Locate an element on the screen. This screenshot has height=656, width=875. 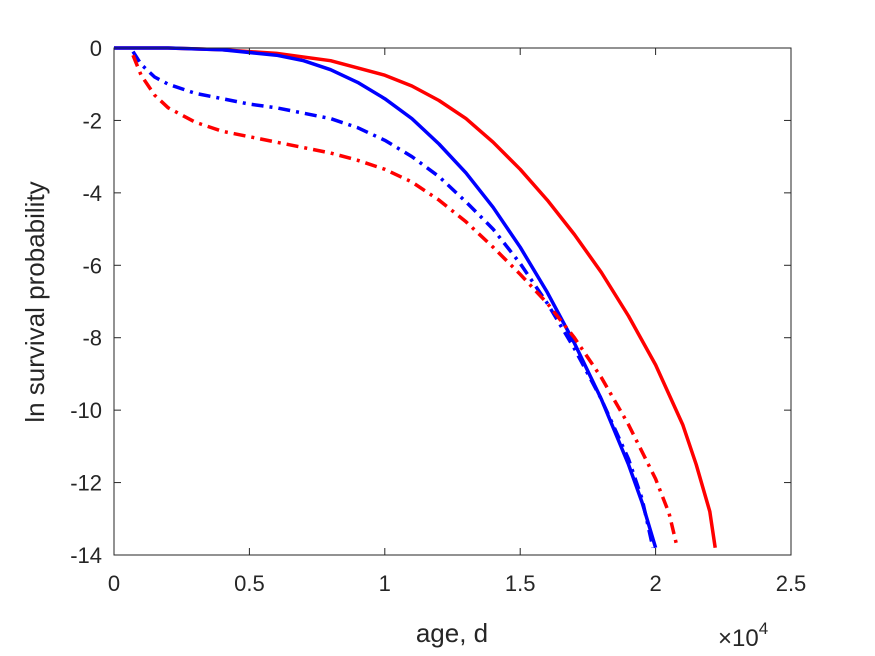
x-tick-label: 1.5 is located at coordinates (520, 583).